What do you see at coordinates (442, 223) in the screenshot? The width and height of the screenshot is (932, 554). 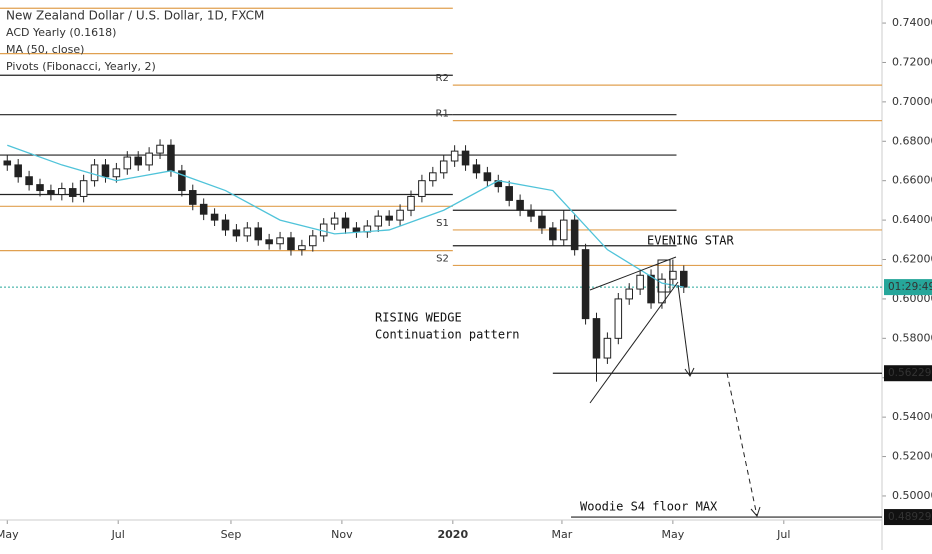 I see `pivot-label: S1` at bounding box center [442, 223].